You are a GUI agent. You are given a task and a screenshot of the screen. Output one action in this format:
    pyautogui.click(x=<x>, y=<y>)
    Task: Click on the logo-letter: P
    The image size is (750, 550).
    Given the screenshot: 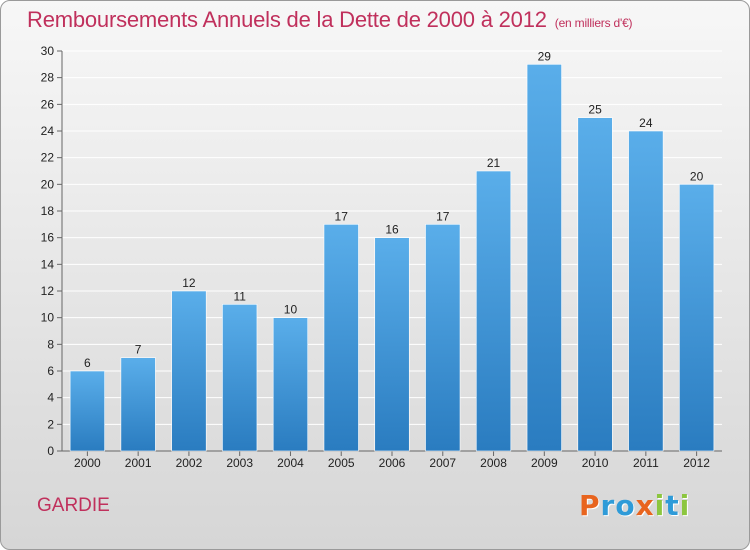 What is the action you would take?
    pyautogui.click(x=590, y=505)
    